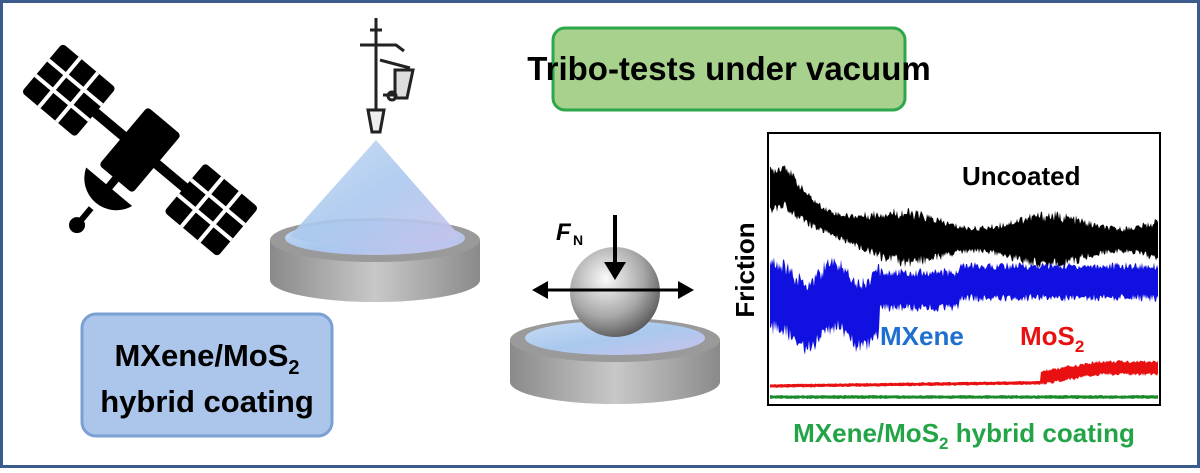 This screenshot has height=473, width=1200. I want to click on coating-box, so click(207, 375).